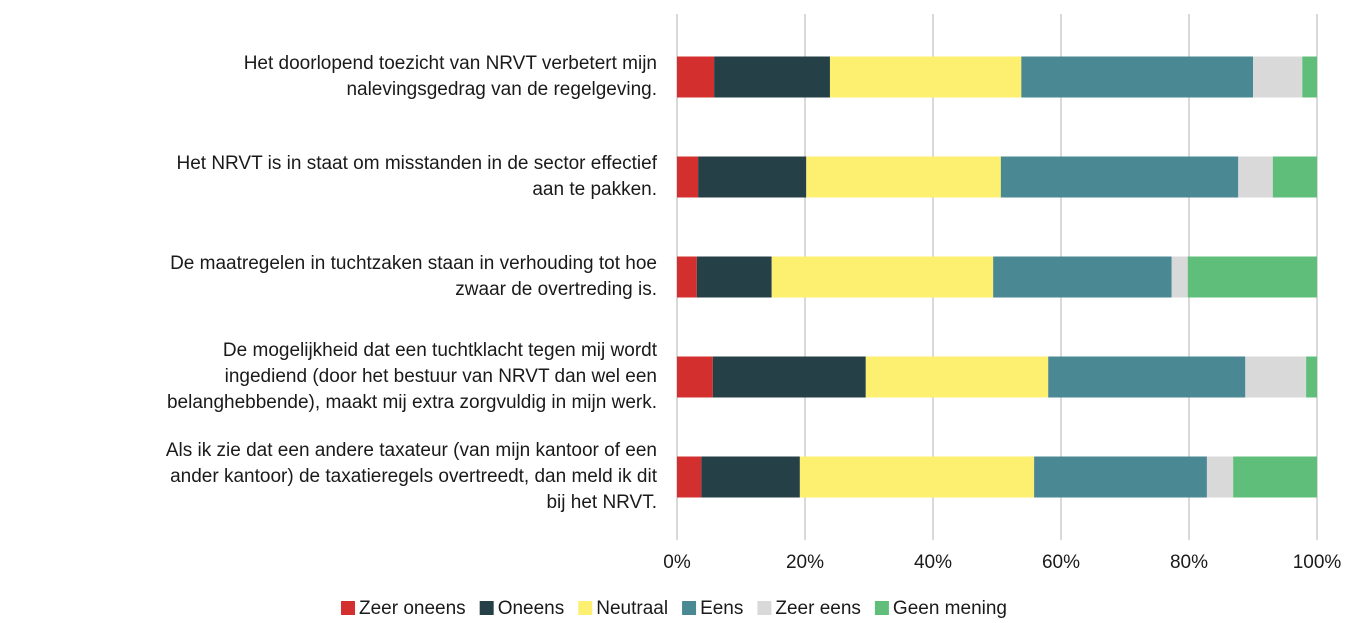  Describe the element at coordinates (632, 608) in the screenshot. I see `legend-label: Neutraal` at that location.